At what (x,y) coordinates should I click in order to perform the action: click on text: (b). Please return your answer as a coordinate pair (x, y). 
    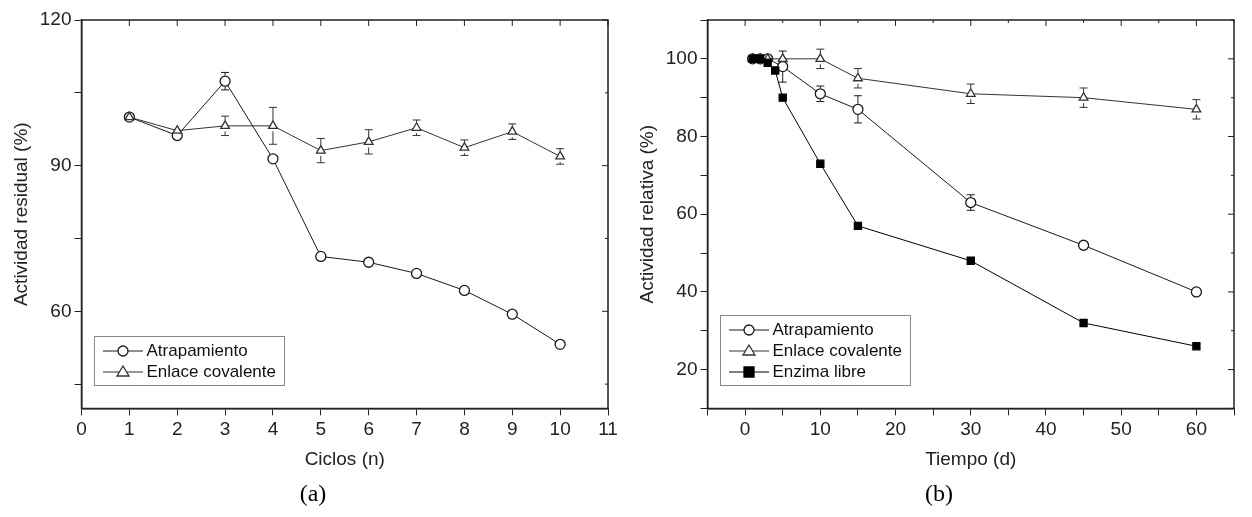
    Looking at the image, I should click on (939, 493).